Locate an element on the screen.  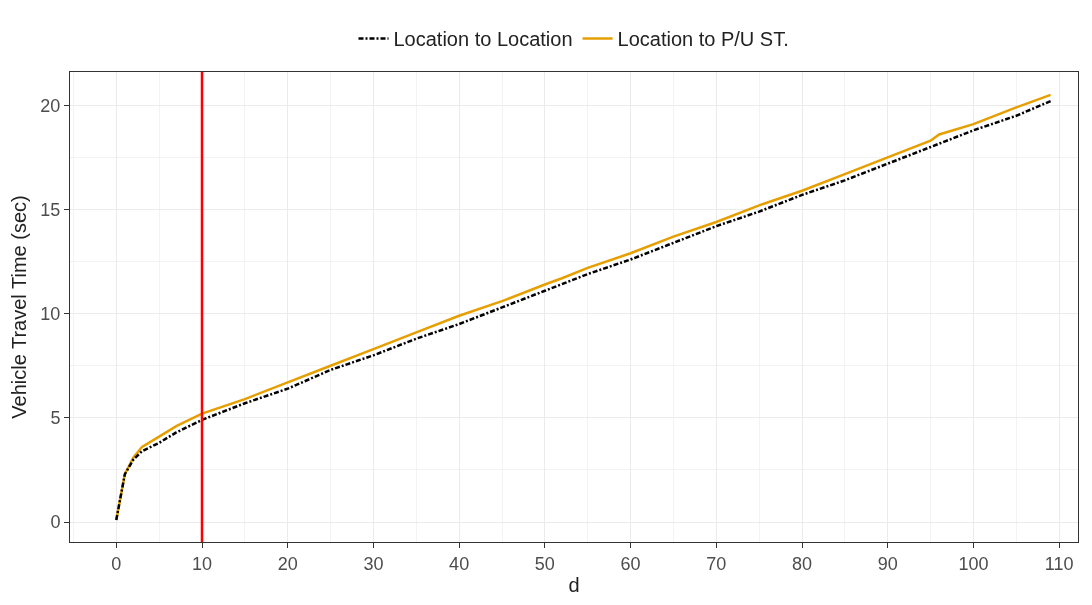
x-tick-label: 20 is located at coordinates (287, 563).